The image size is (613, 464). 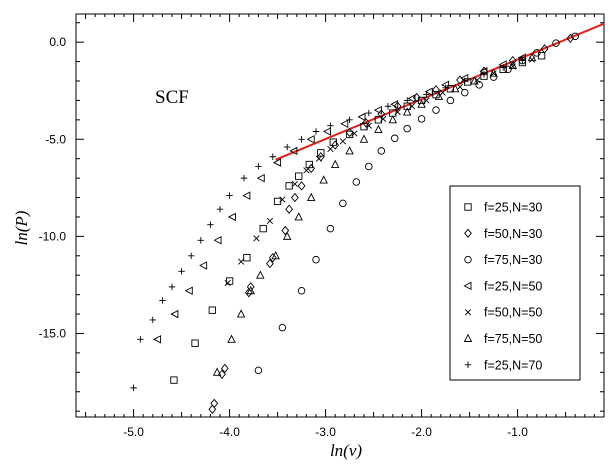 What do you see at coordinates (21, 227) in the screenshot?
I see `y-axis-title: ln(P)` at bounding box center [21, 227].